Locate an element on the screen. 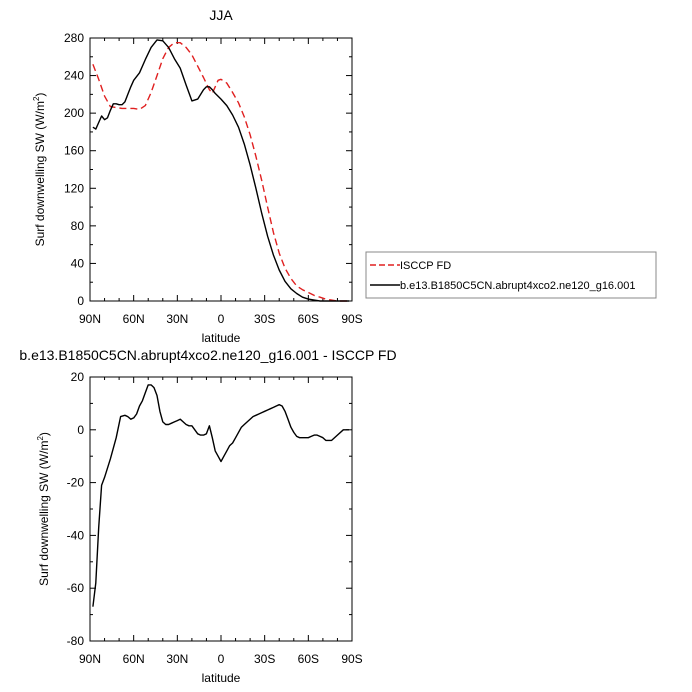  y-tick-label: 240 is located at coordinates (74, 76).